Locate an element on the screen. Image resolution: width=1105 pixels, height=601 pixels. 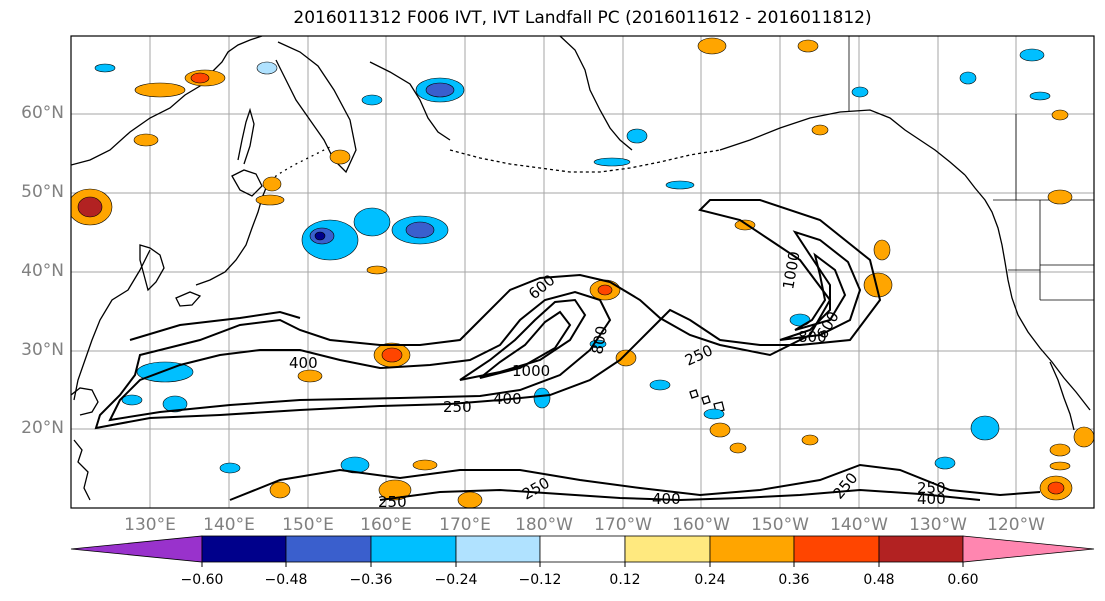
lon-label: 150°W is located at coordinates (780, 525).